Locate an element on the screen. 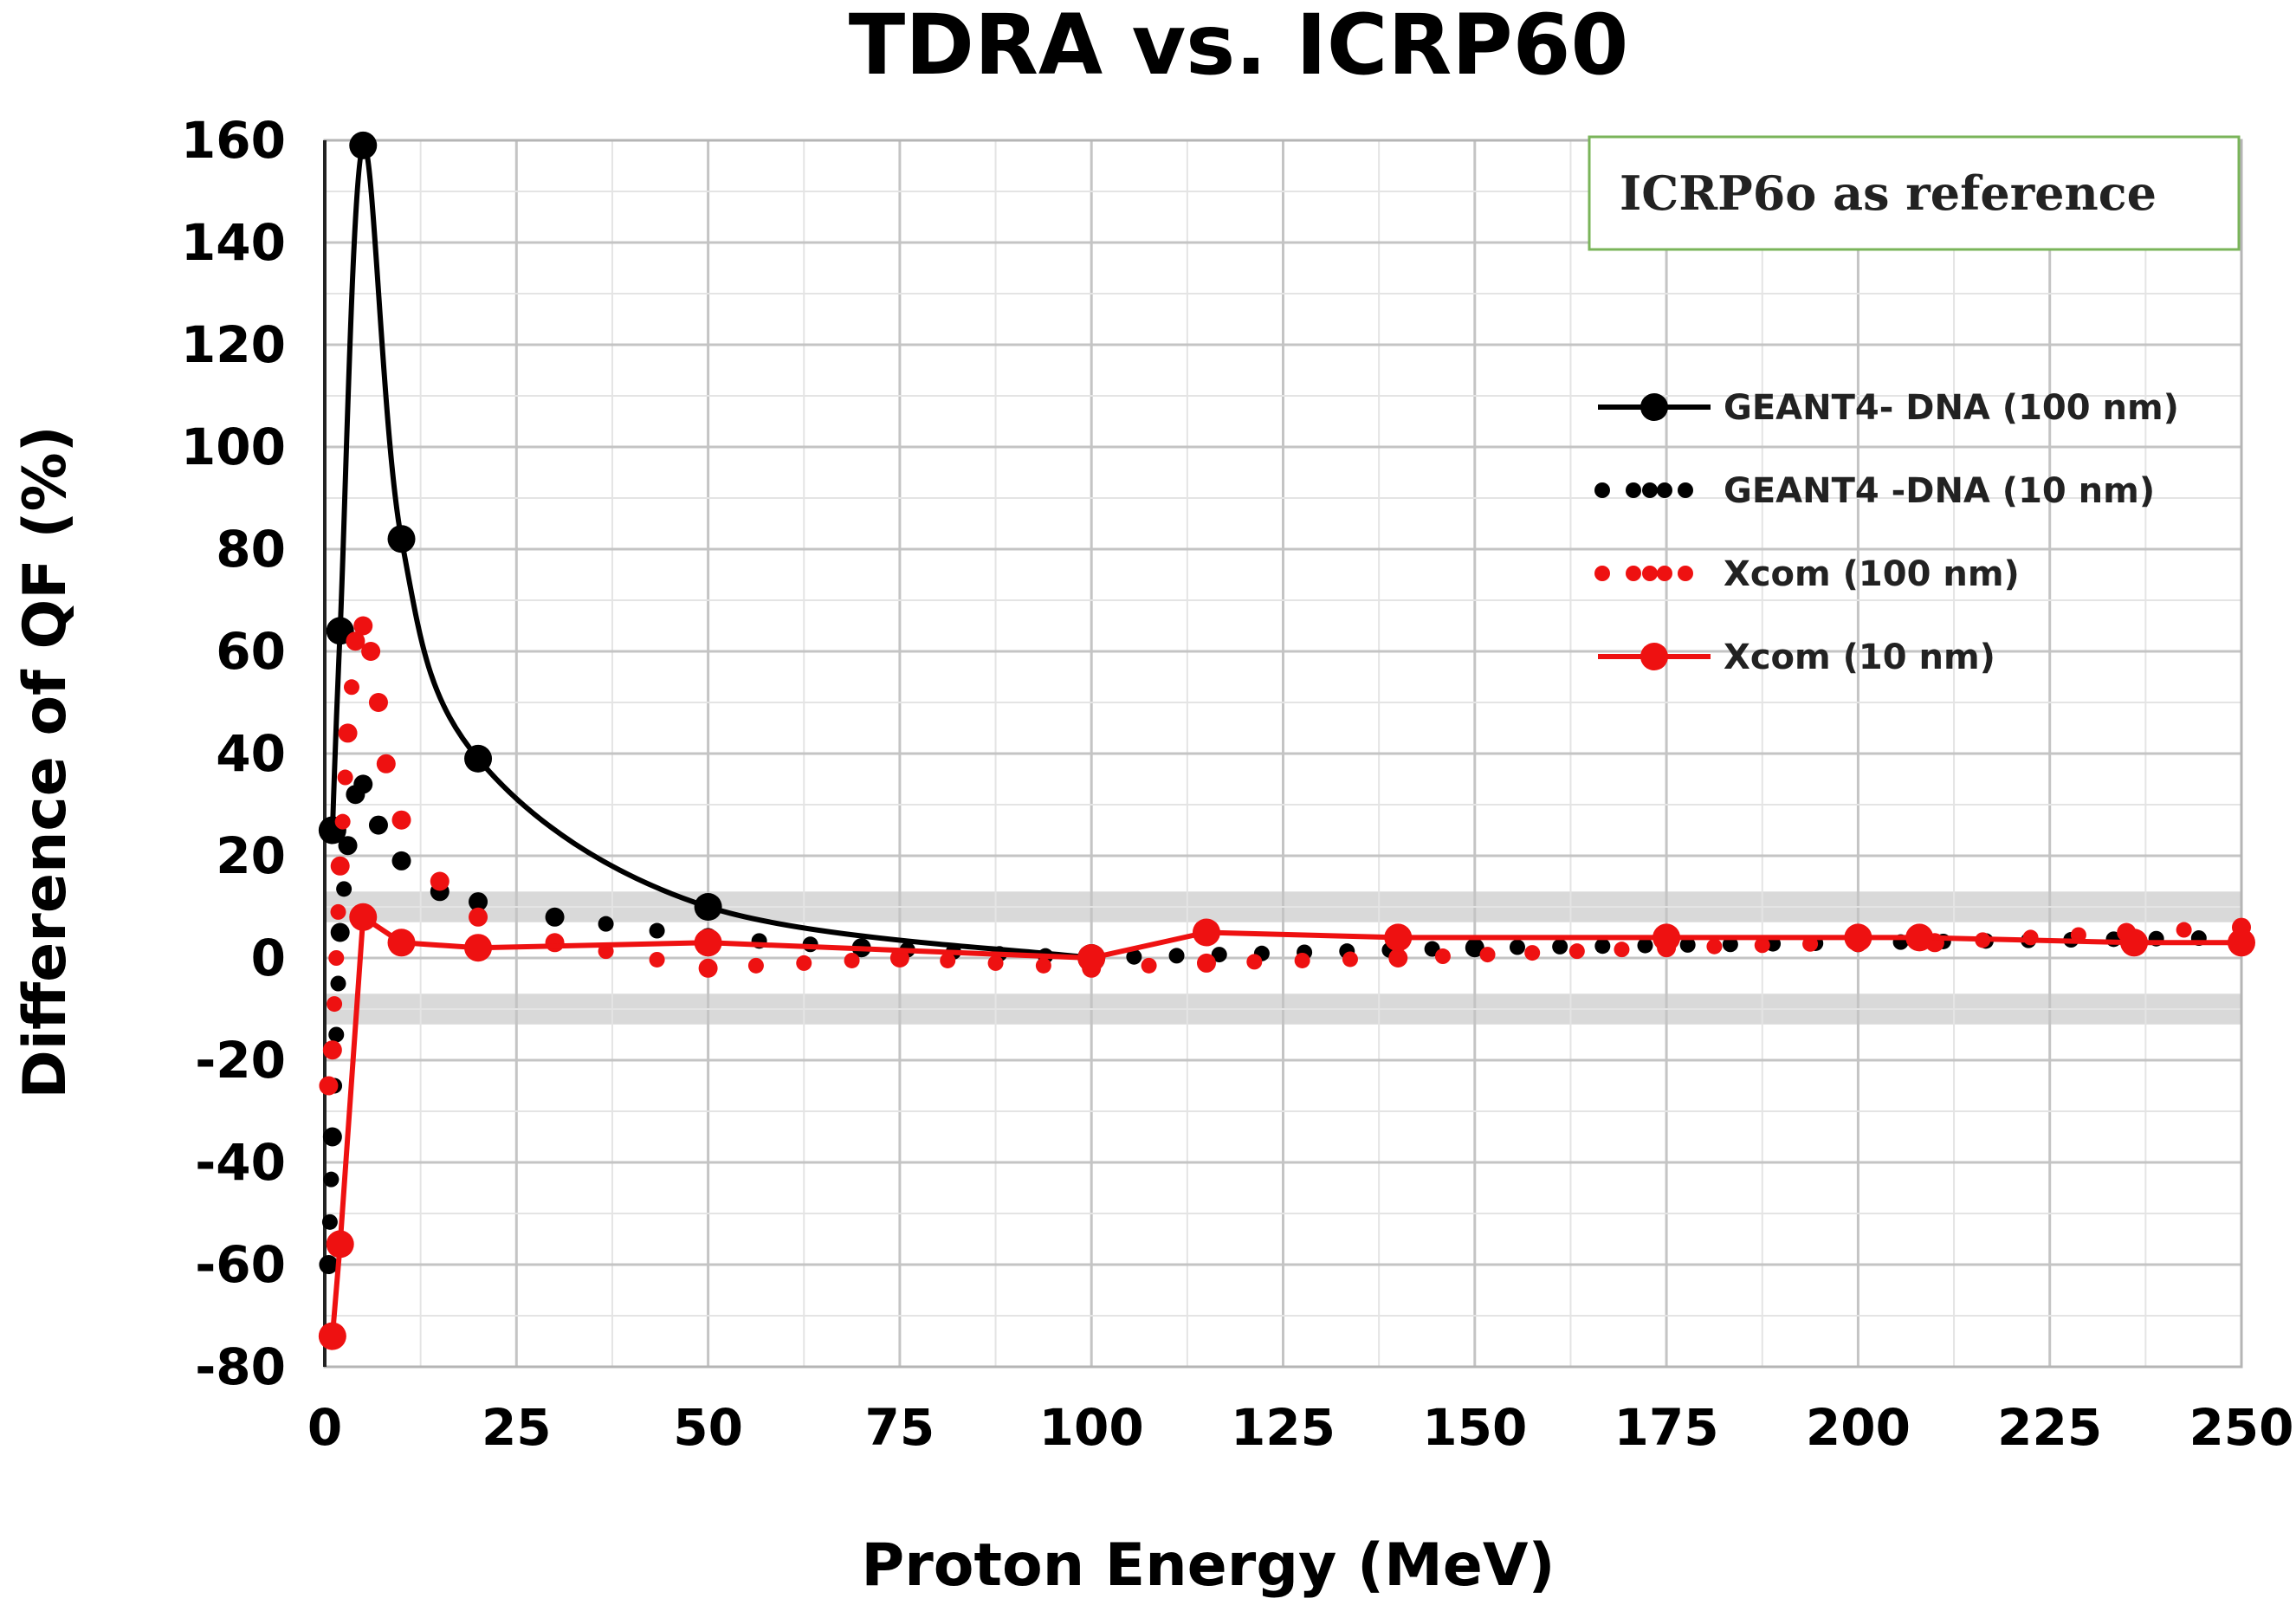 The height and width of the screenshot is (1605, 2296). y-tick-label: 140 is located at coordinates (233, 242).